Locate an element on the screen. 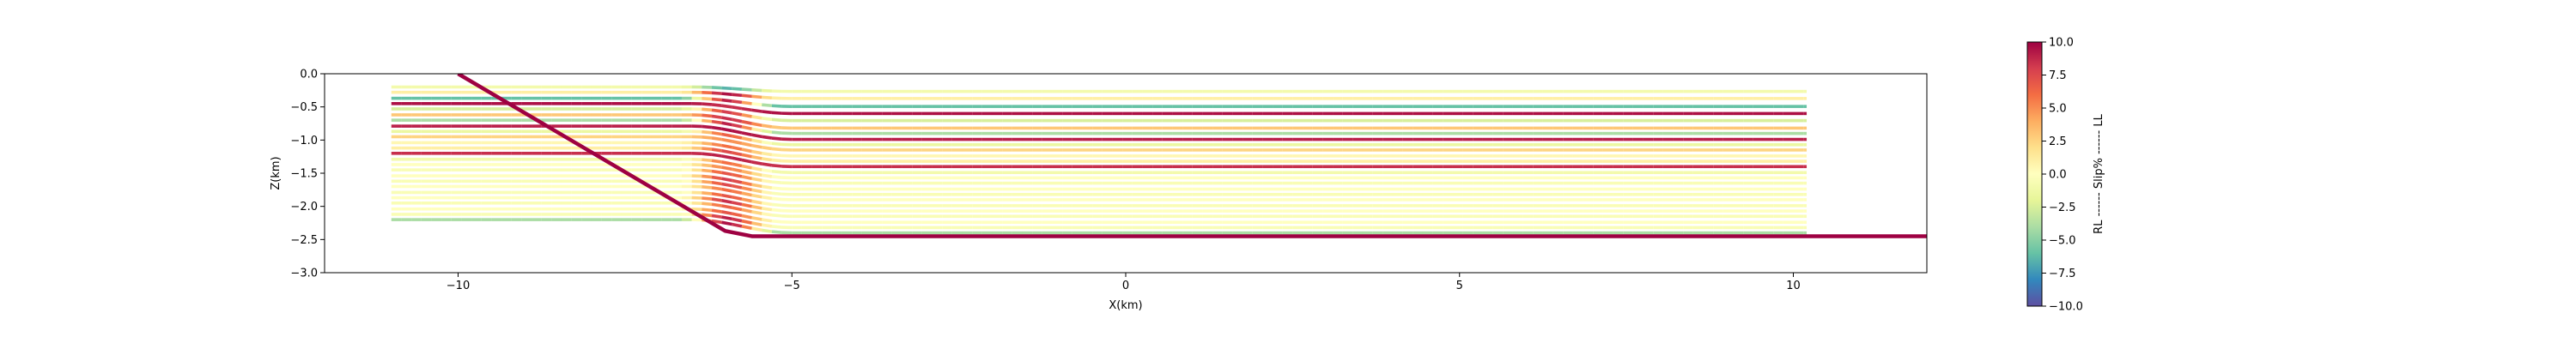 This screenshot has width=2576, height=343. x-tick-label: 10 is located at coordinates (1793, 286).